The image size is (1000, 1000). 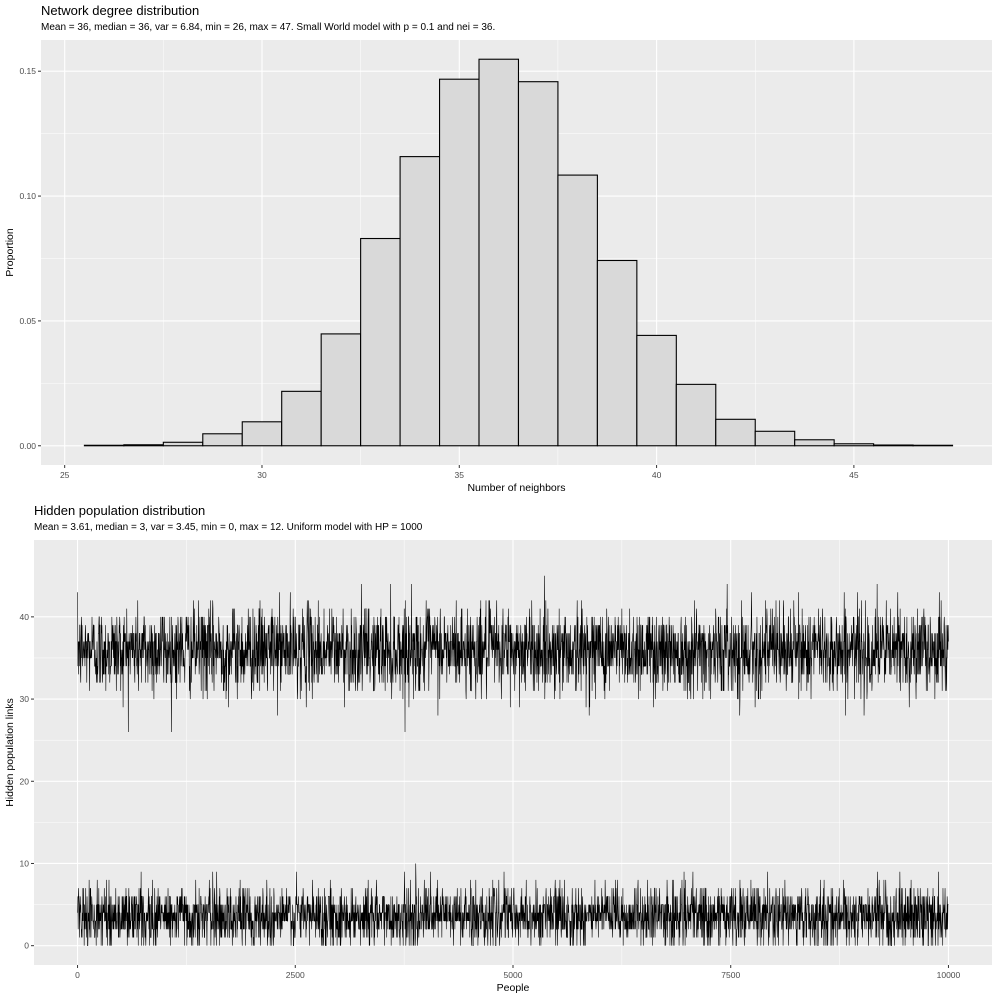 I want to click on degree-chart-title: Network degree distribution, so click(x=120, y=10).